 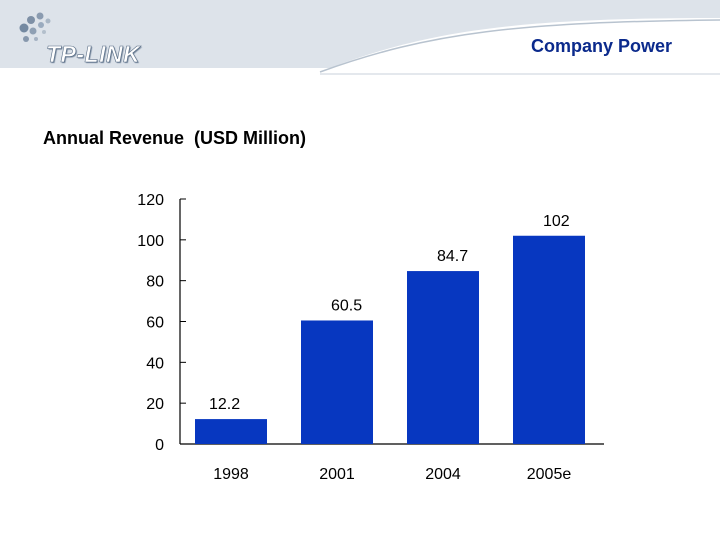 I want to click on data-label: 84.7, so click(x=452, y=256).